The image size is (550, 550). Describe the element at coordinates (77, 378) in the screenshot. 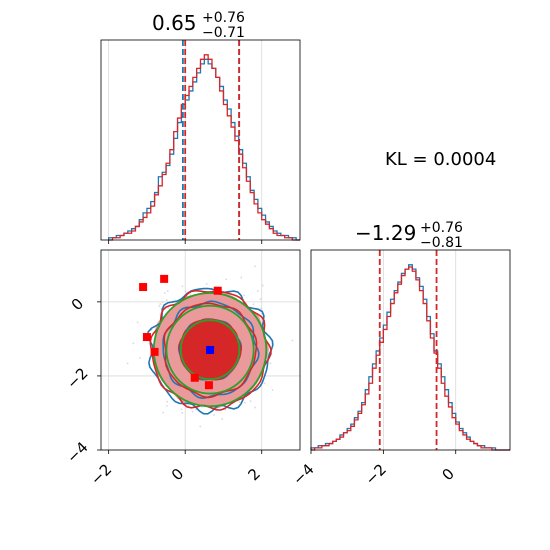

I see `y-tick-label: −2` at that location.